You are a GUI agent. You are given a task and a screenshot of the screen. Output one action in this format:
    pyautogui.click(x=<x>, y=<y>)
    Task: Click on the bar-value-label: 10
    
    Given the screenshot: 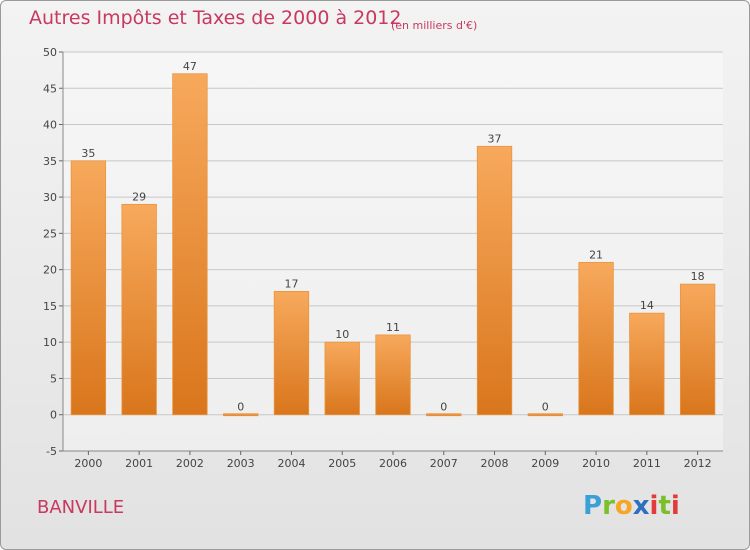 What is the action you would take?
    pyautogui.click(x=342, y=334)
    